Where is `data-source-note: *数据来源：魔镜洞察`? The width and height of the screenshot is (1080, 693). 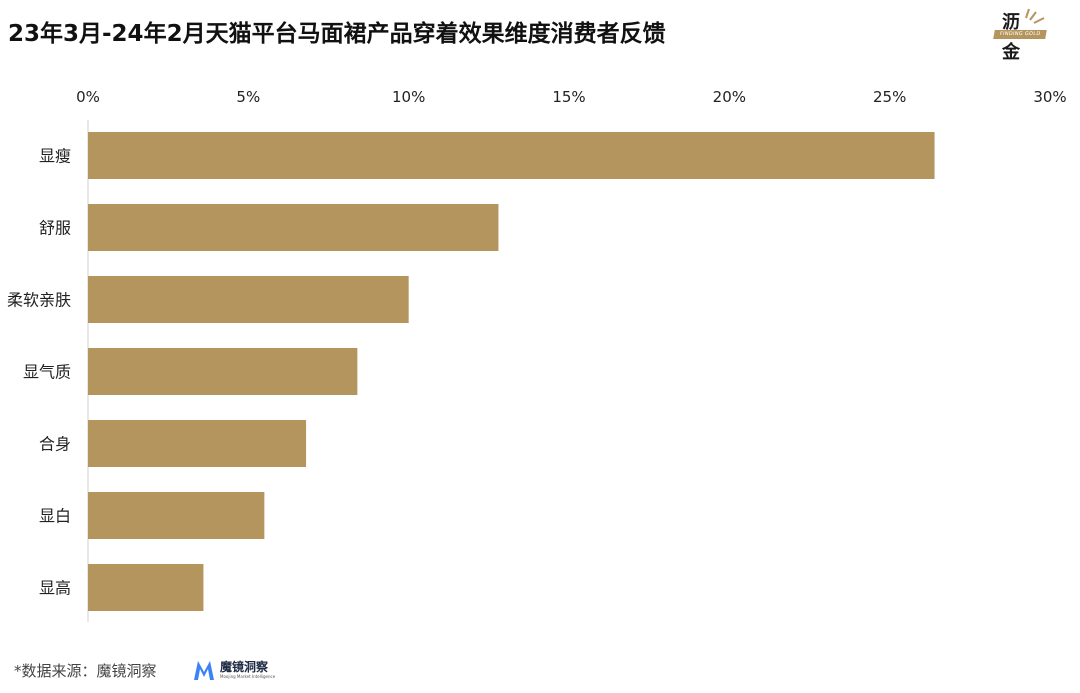 data-source-note: *数据来源：魔镜洞察 is located at coordinates (85, 671).